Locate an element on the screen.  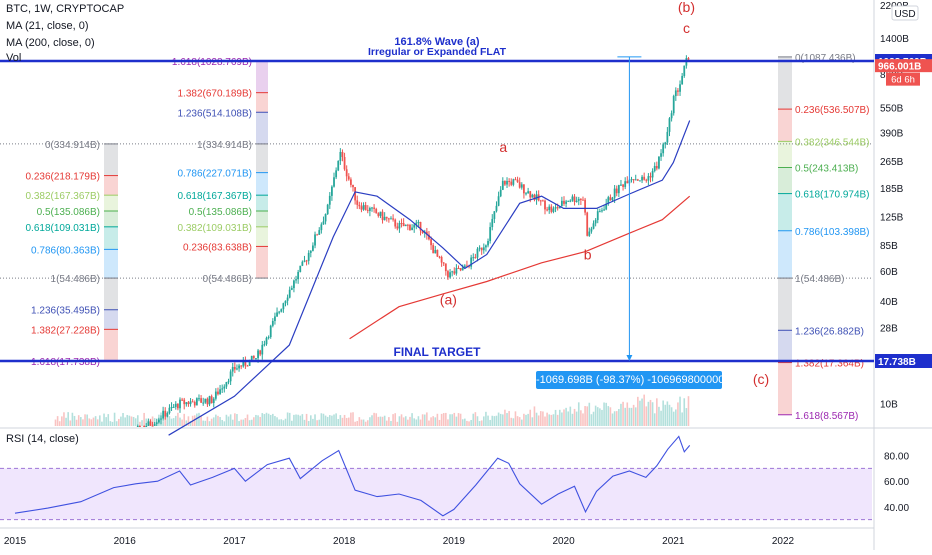
ma21-legend: MA (21, close, 0) is located at coordinates (47, 26).